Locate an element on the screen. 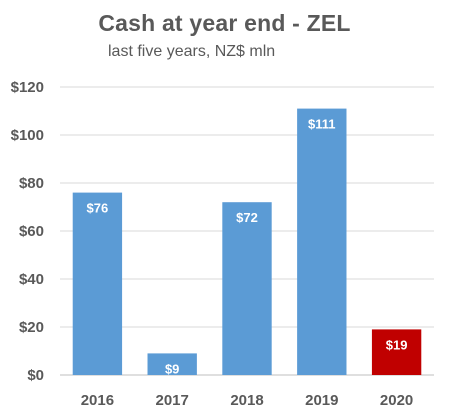 Image resolution: width=449 pixels, height=419 pixels. chart-subtitle: last five years, NZ$ mln is located at coordinates (192, 51).